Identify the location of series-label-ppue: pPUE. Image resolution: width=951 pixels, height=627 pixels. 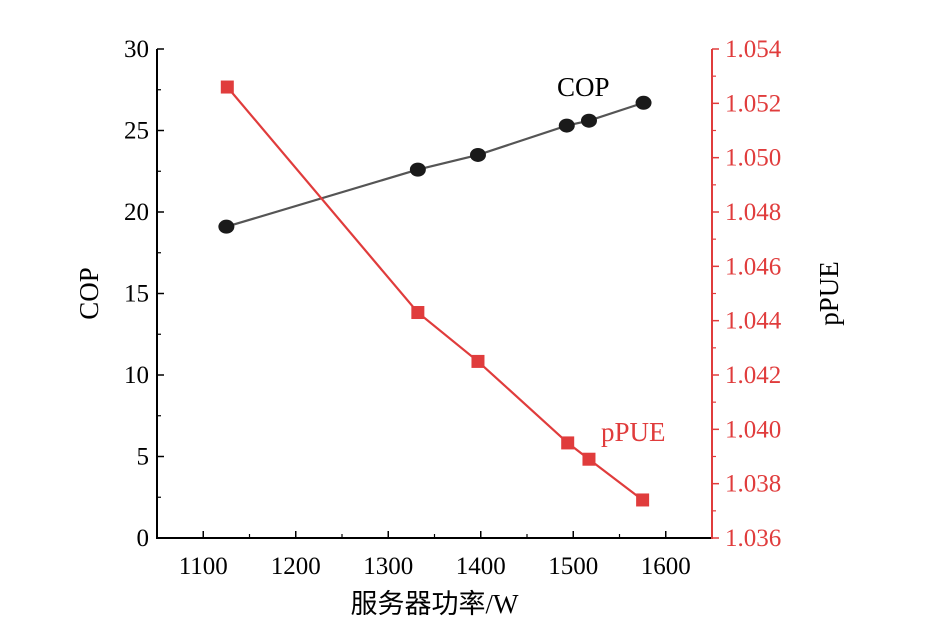
(633, 432).